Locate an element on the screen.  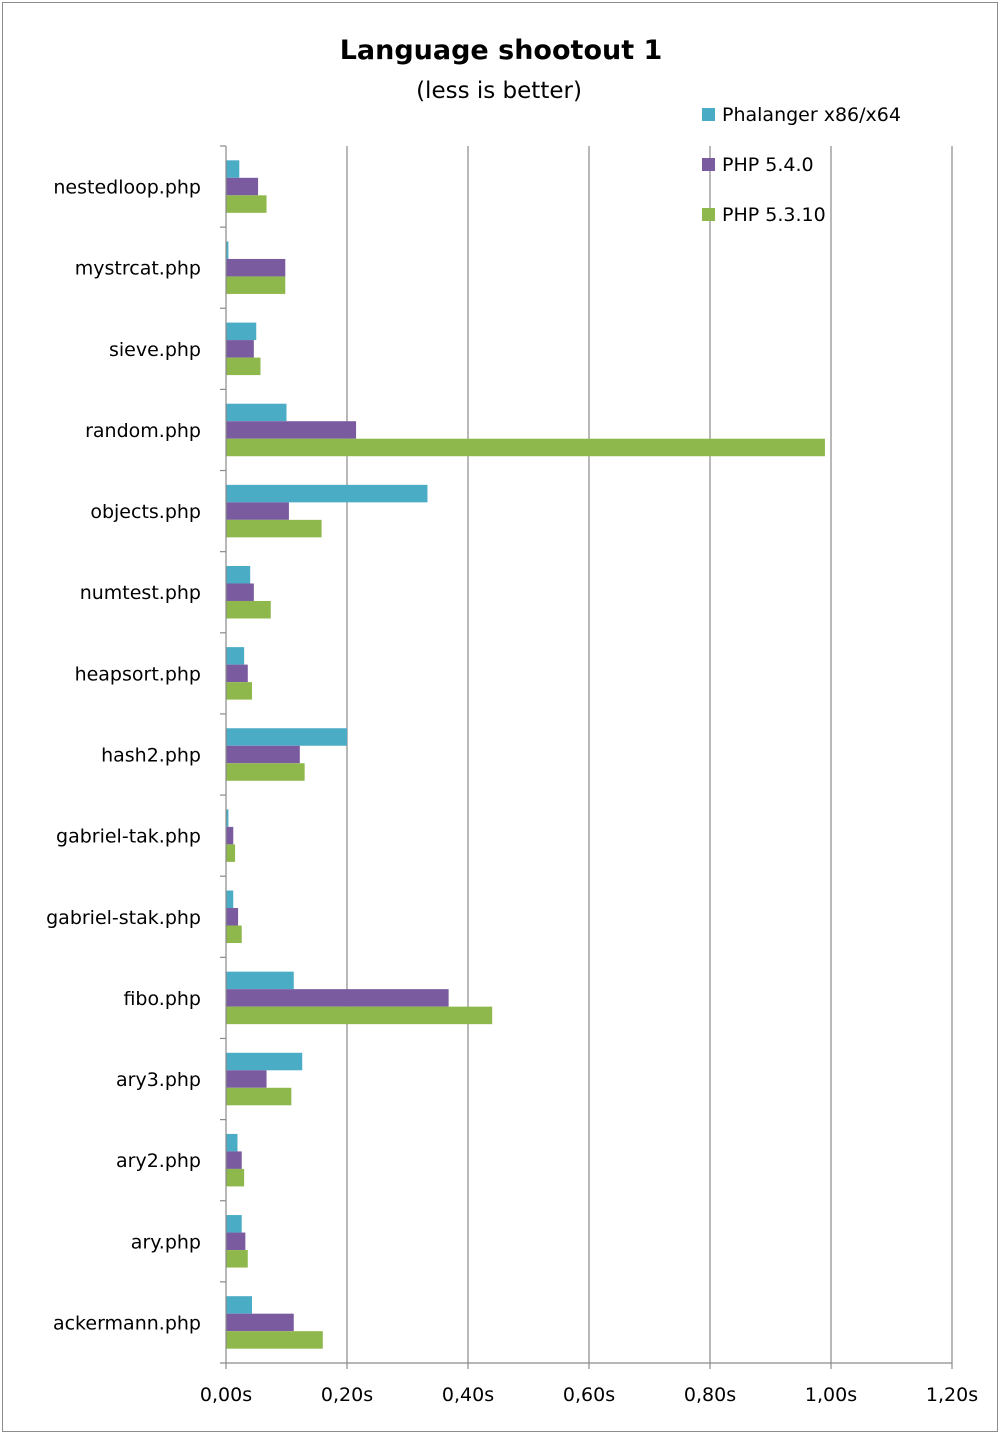
category-label: heapsort.php is located at coordinates (138, 674).